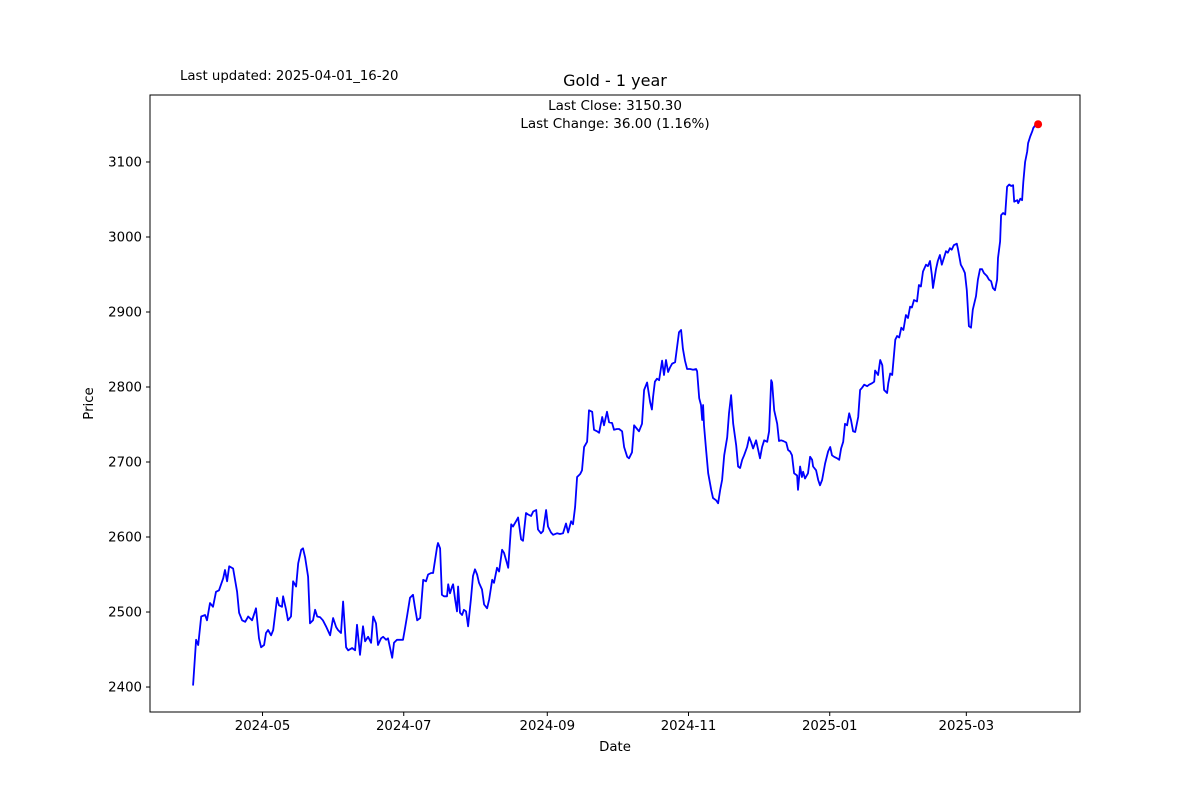 The width and height of the screenshot is (1200, 800). I want to click on x-tick-label: 2025-01, so click(830, 726).